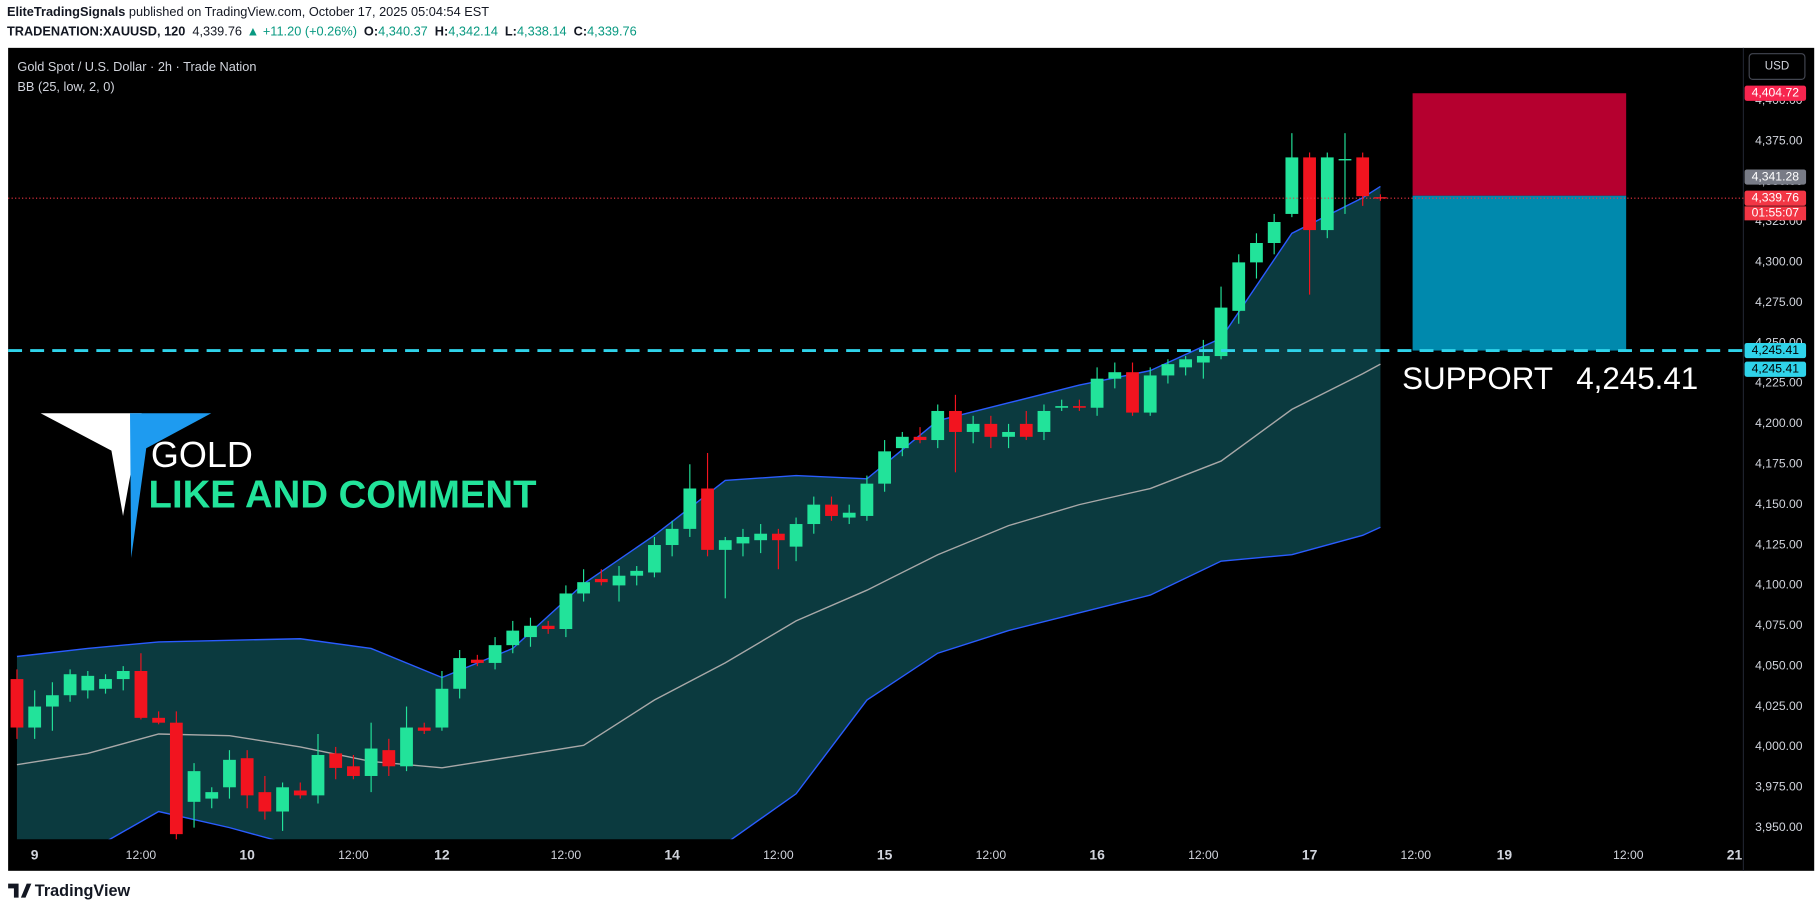  Describe the element at coordinates (1779, 423) in the screenshot. I see `y-tick-label: 4,200.00` at that location.